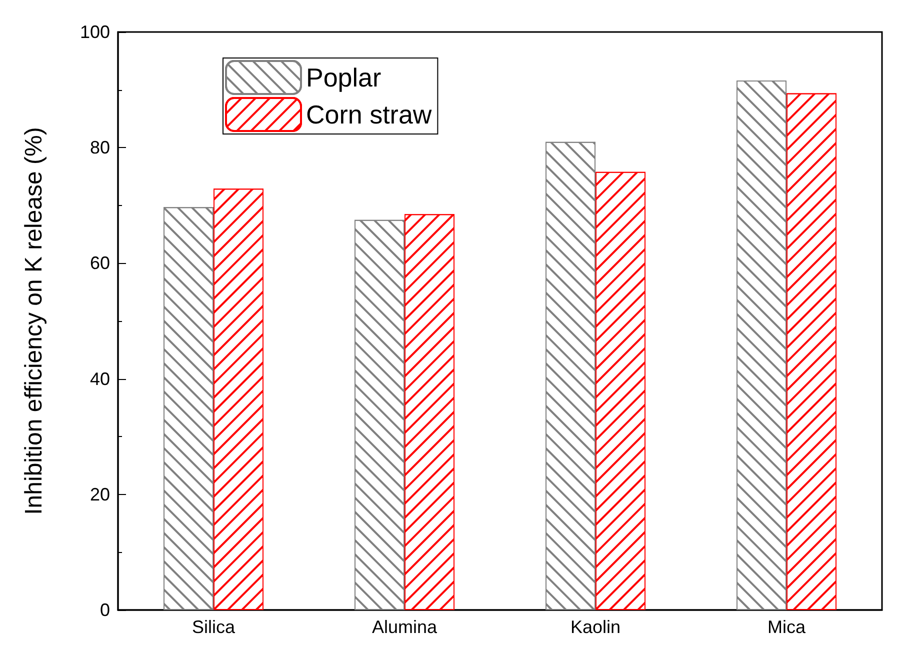 The height and width of the screenshot is (653, 900). Describe the element at coordinates (34, 321) in the screenshot. I see `y-axis-title: Inhibition efficiency on K release (%)` at that location.